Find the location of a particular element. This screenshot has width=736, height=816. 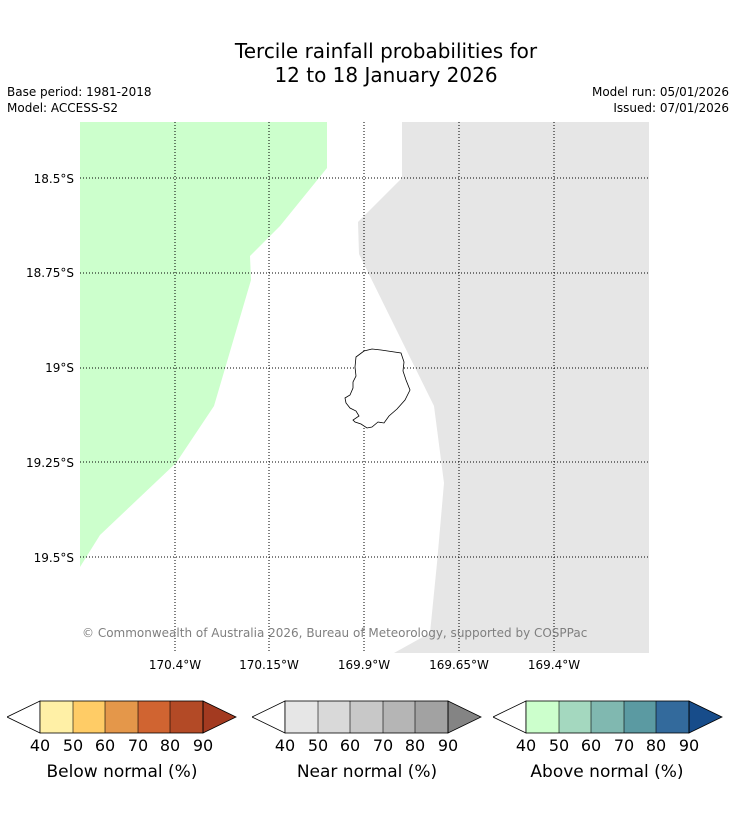

issued-text: Issued: 07/01/2026 is located at coordinates (671, 108).